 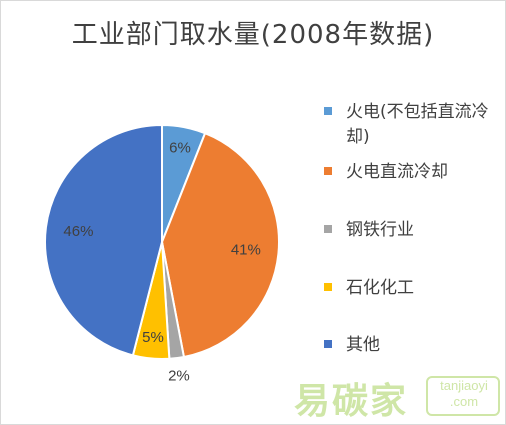 I want to click on data-label-4: 46%, so click(x=78, y=231).